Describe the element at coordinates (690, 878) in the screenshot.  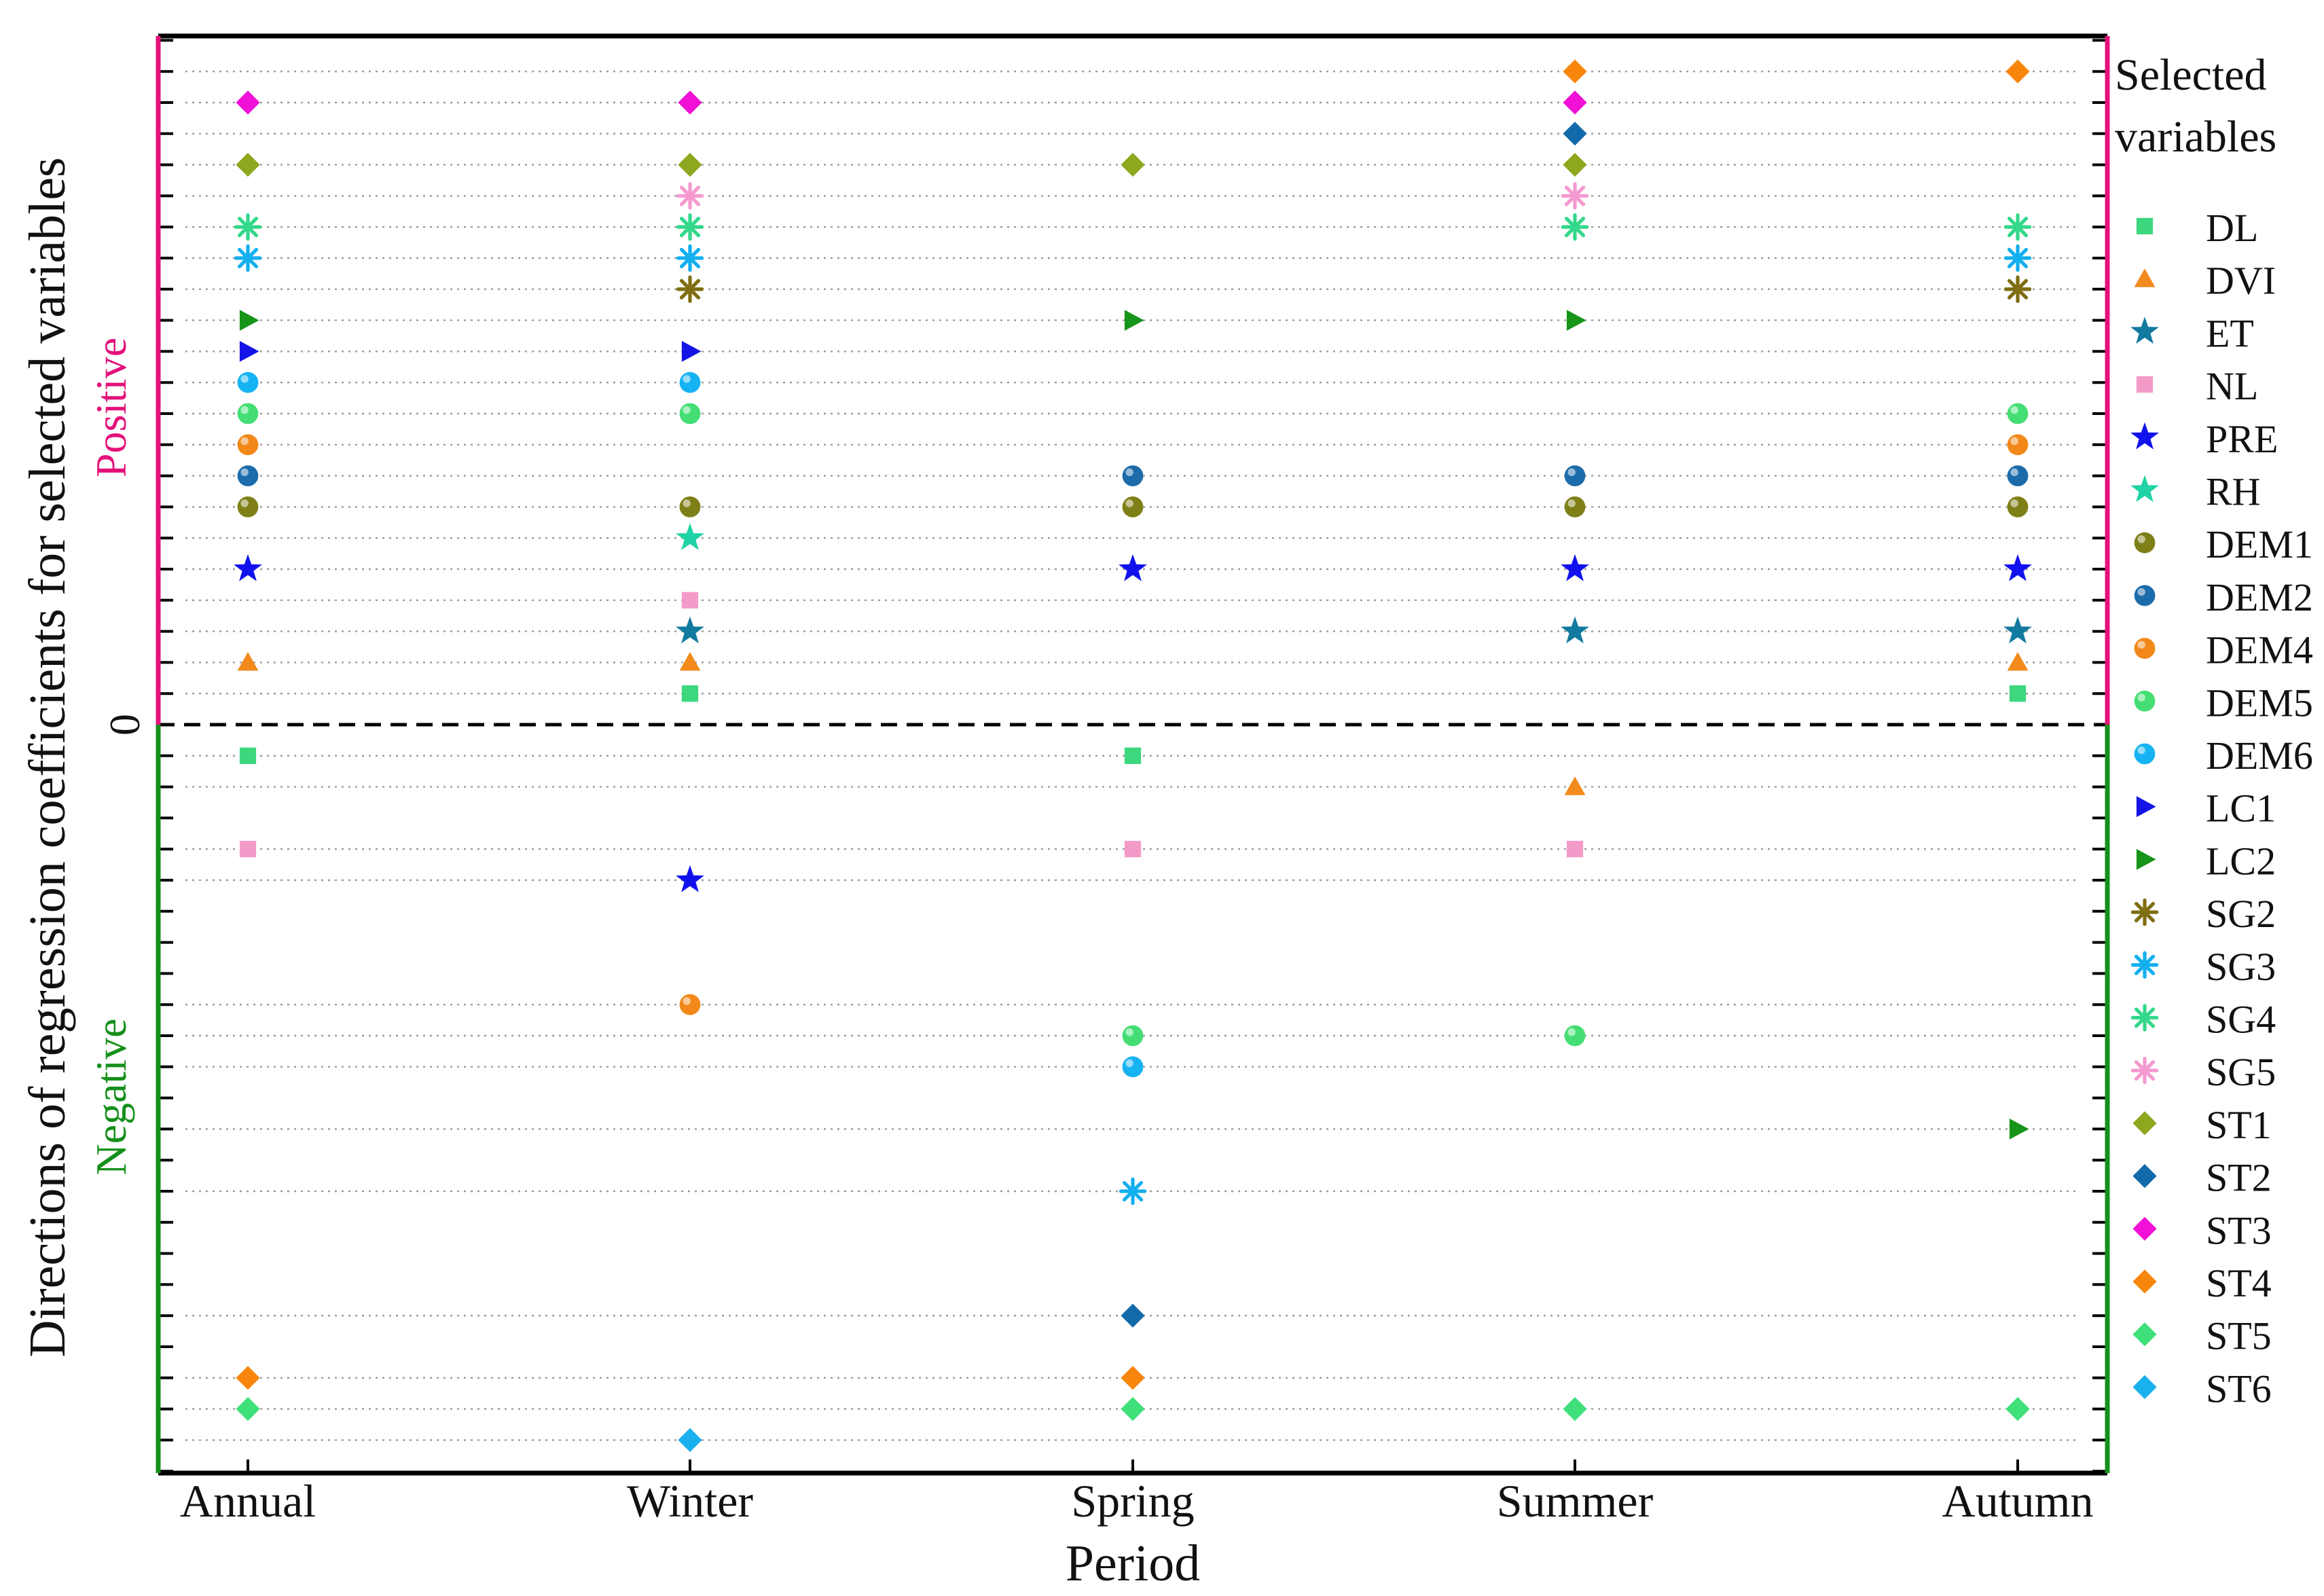
I see `point-pre-winter` at that location.